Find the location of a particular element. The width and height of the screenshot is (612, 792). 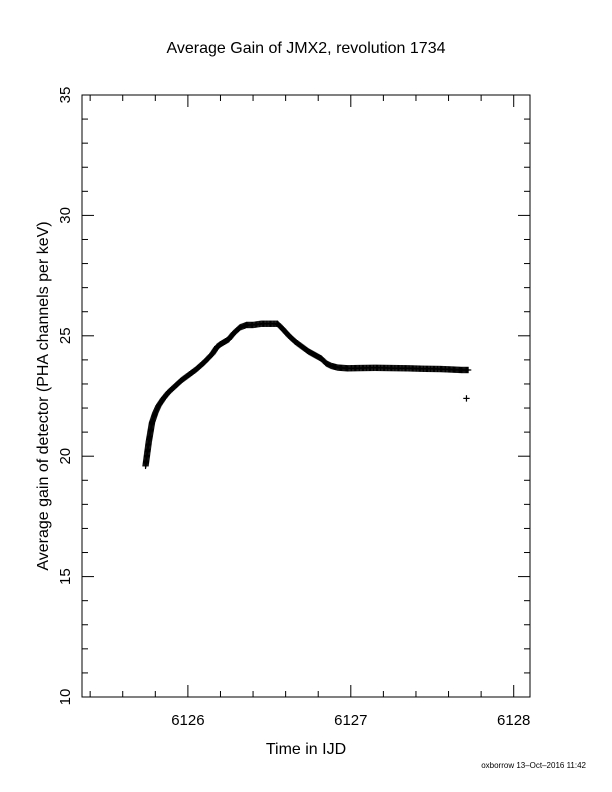

chart-title: Average Gain of JMX2, revolution 1734 is located at coordinates (306, 48).